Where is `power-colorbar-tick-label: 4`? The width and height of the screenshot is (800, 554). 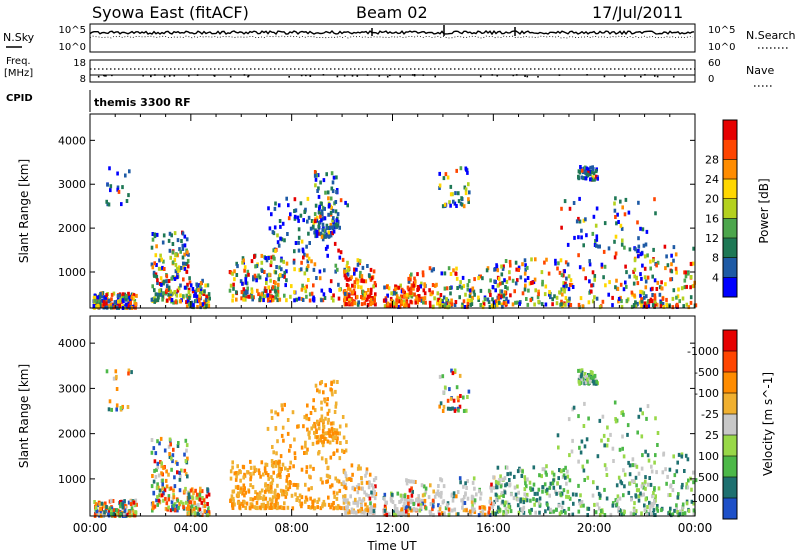 power-colorbar-tick-label: 4 is located at coordinates (715, 277).